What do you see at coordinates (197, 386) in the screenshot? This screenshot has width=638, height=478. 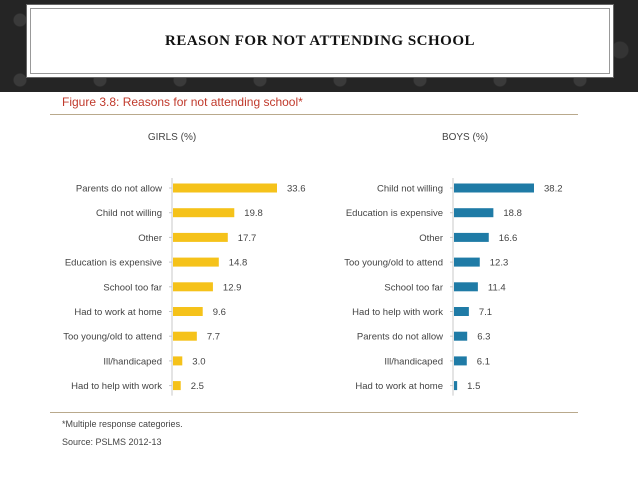 I see `girls-value-label: 2.5` at bounding box center [197, 386].